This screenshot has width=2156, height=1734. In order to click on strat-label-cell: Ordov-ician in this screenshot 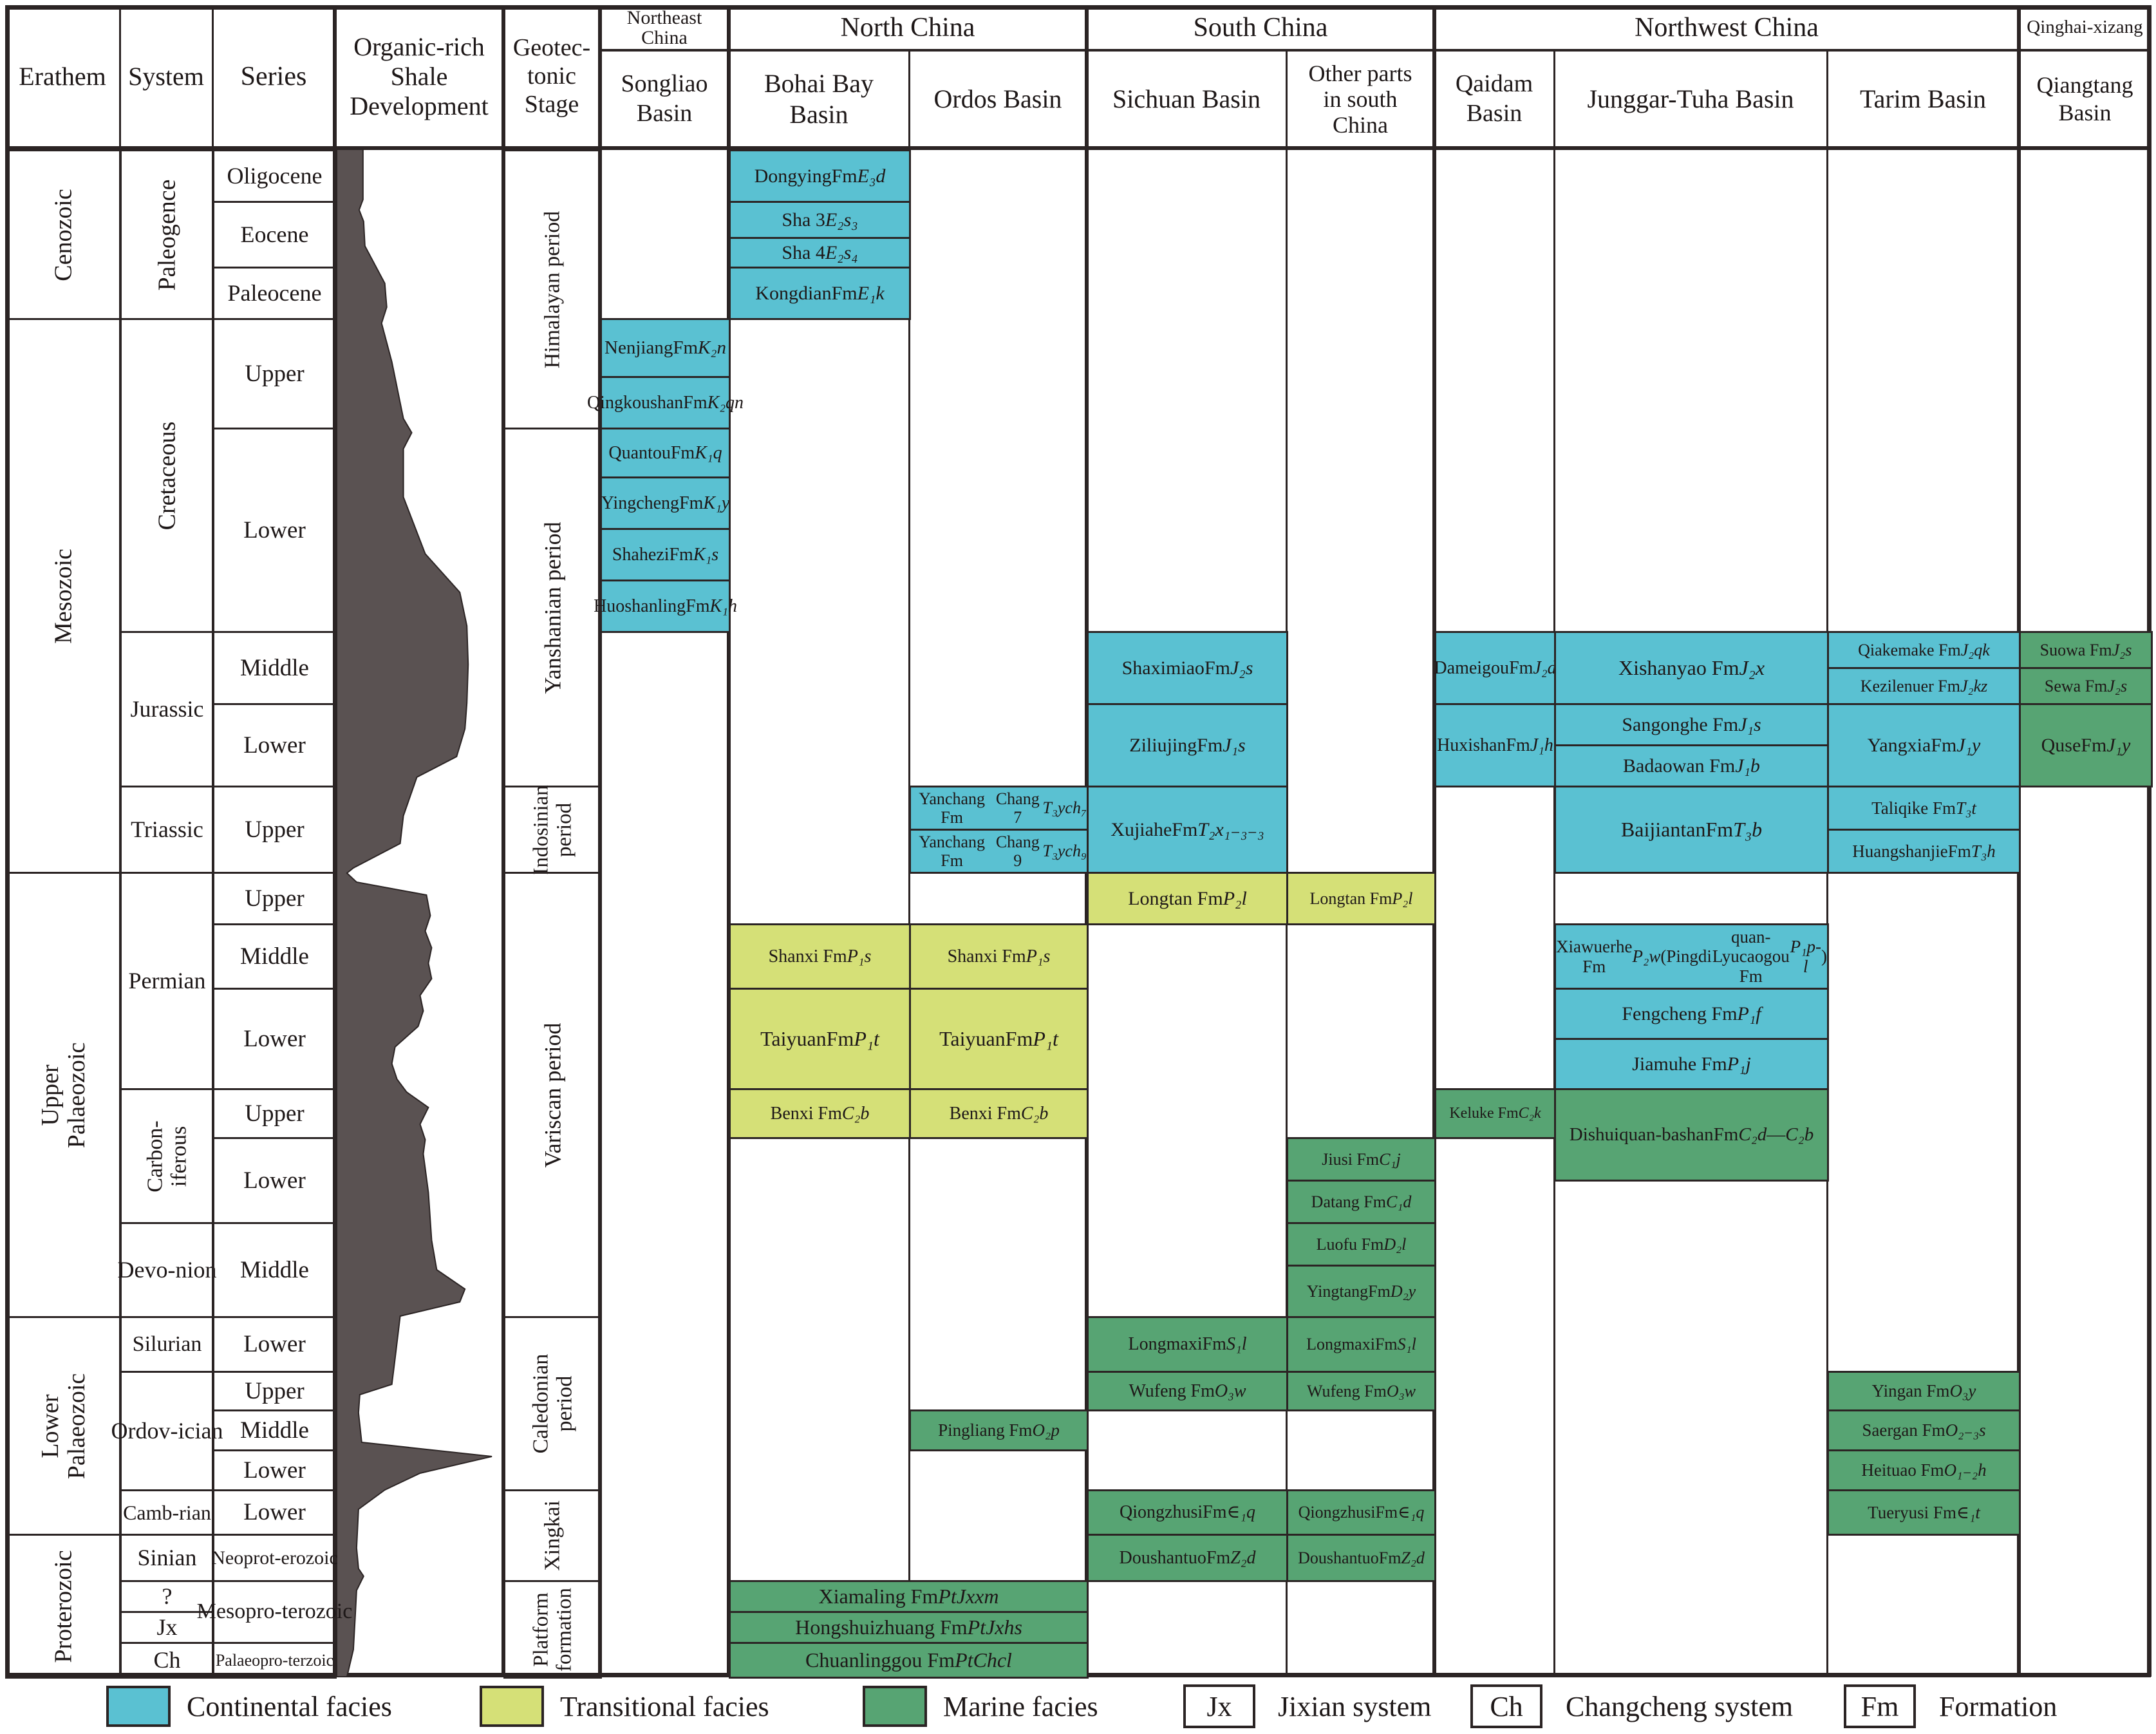, I will do `click(167, 1431)`.